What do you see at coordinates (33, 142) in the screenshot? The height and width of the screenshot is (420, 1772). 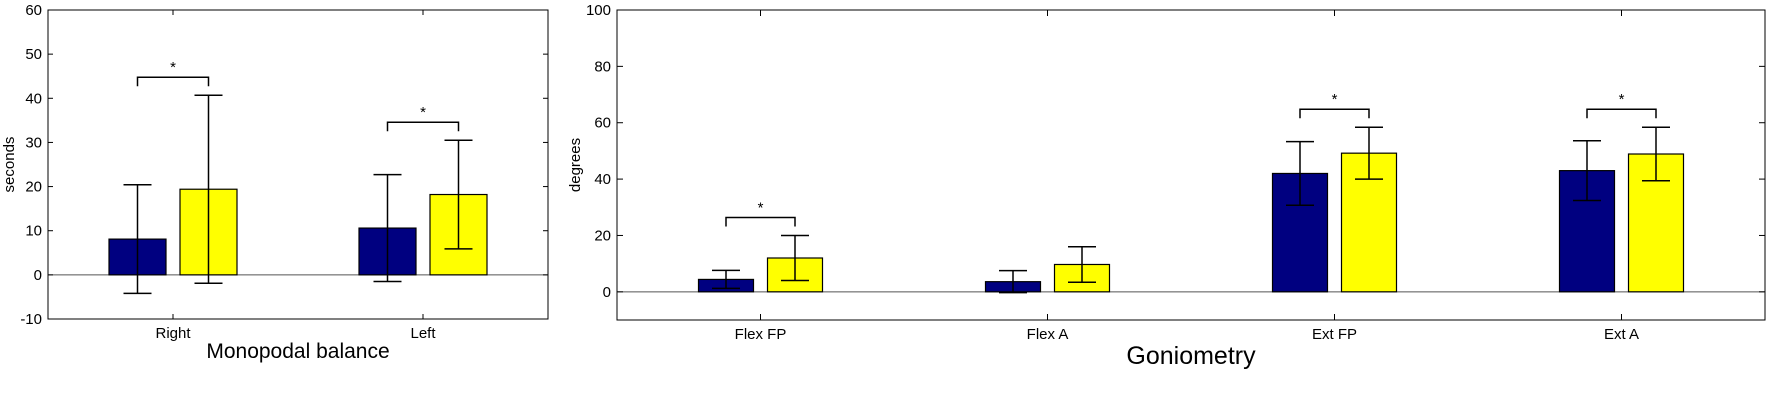 I see `y-tick-label: 30` at bounding box center [33, 142].